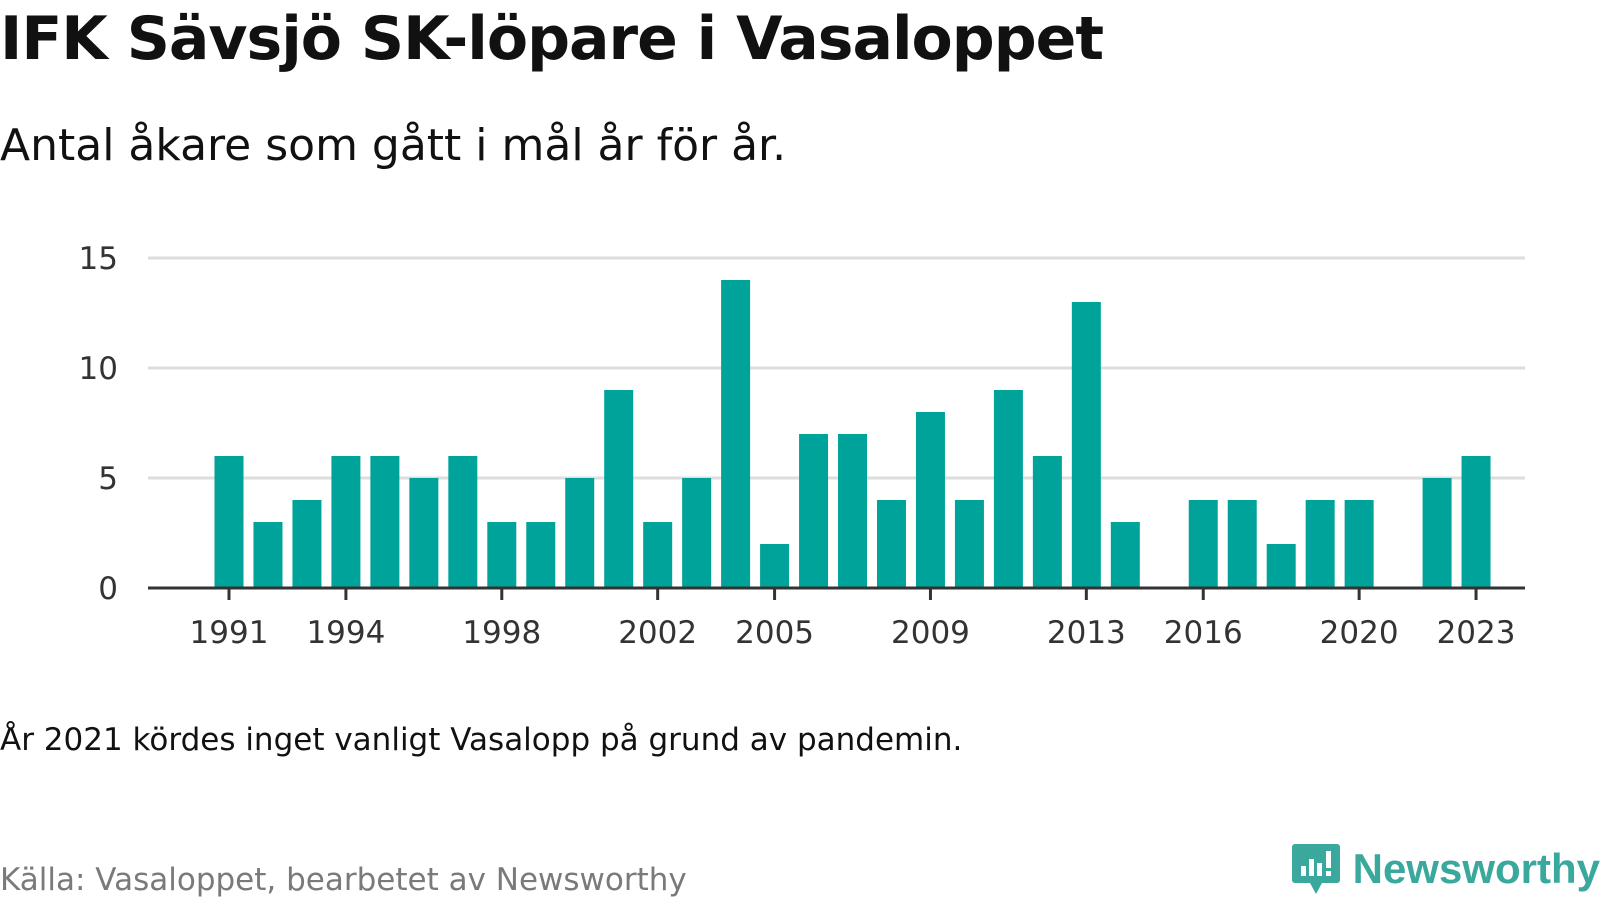  Describe the element at coordinates (1008, 489) in the screenshot. I see `bar-2011` at that location.